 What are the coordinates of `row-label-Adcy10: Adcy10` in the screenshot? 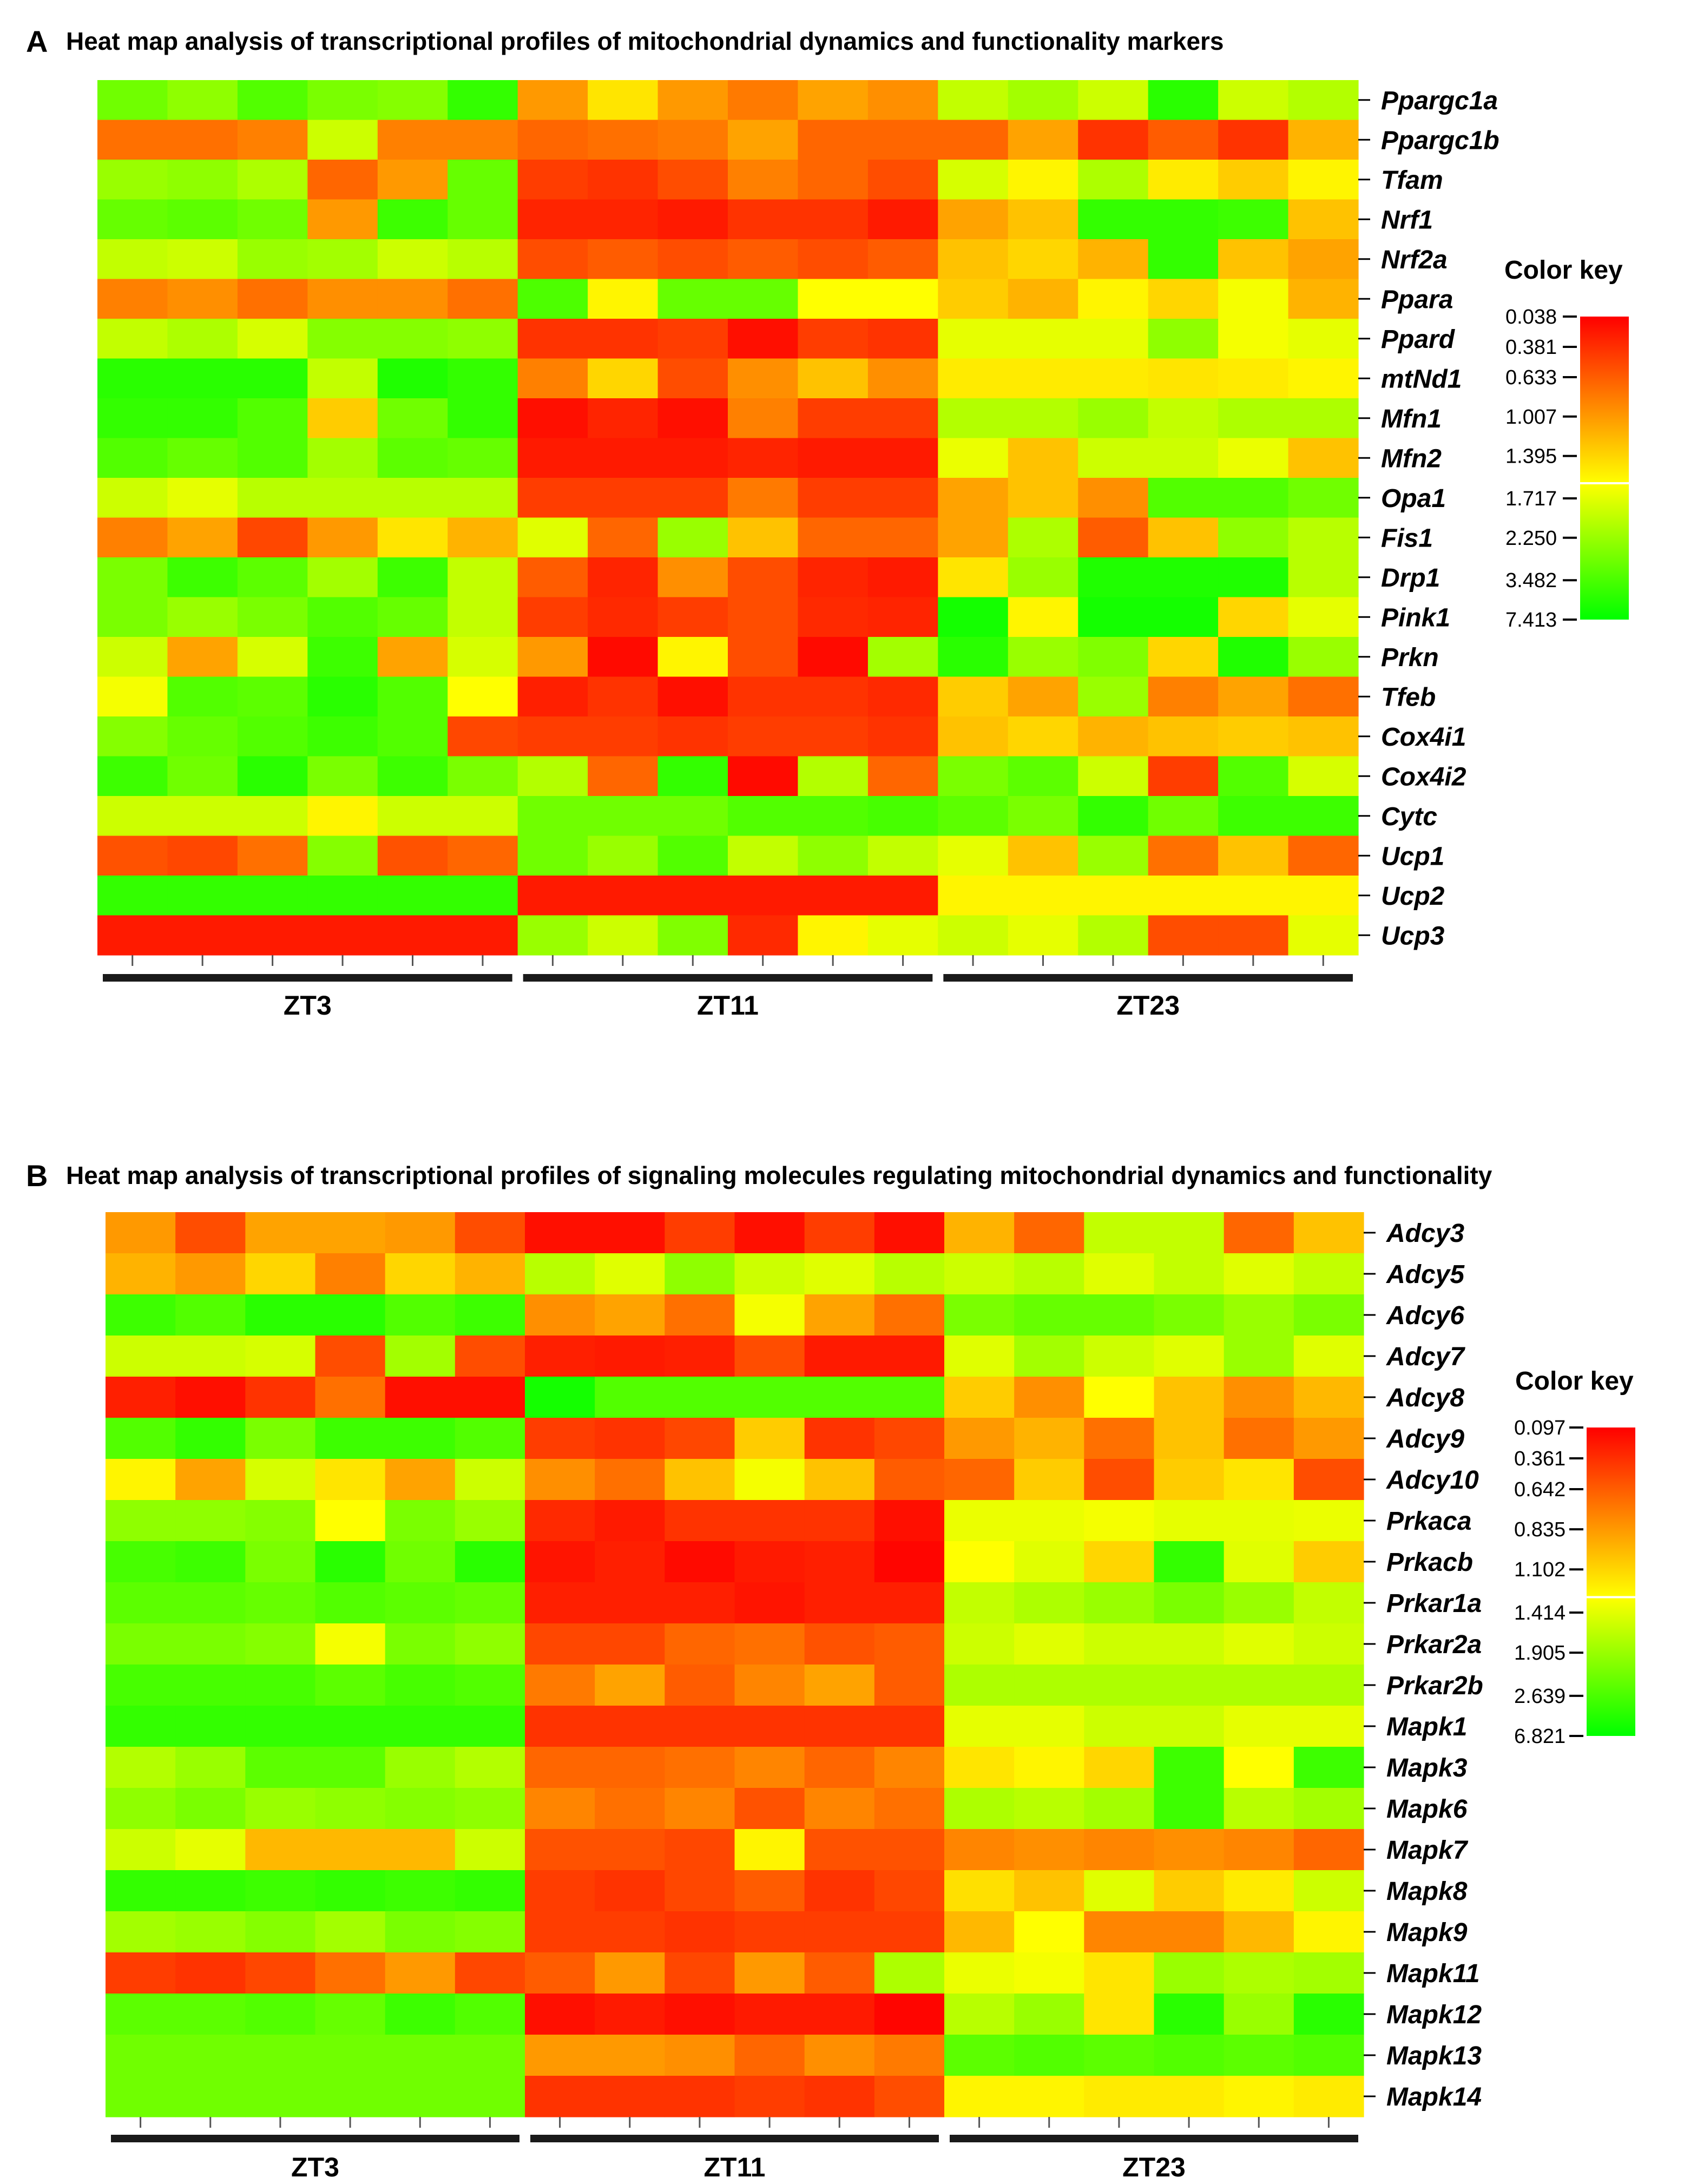 It's located at (1432, 1480).